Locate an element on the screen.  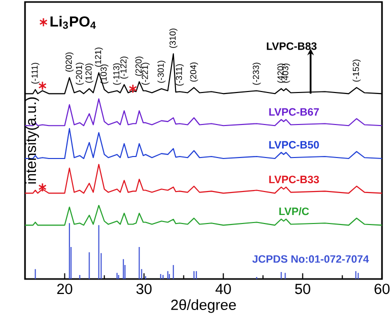
series-label: LVPC-B33 is located at coordinates (294, 180).